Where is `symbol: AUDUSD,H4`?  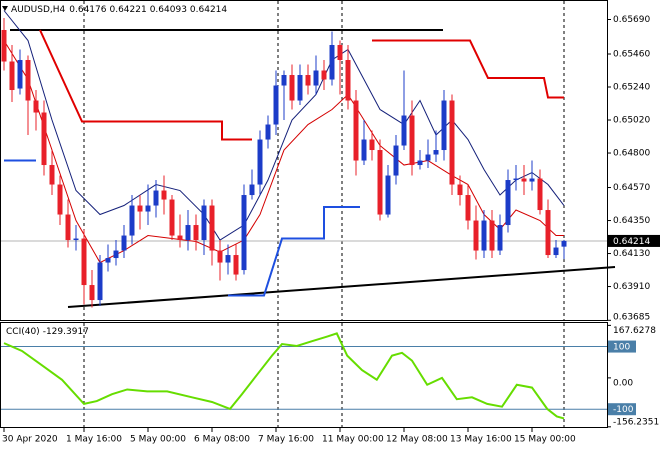 symbol: AUDUSD,H4 is located at coordinates (38, 10).